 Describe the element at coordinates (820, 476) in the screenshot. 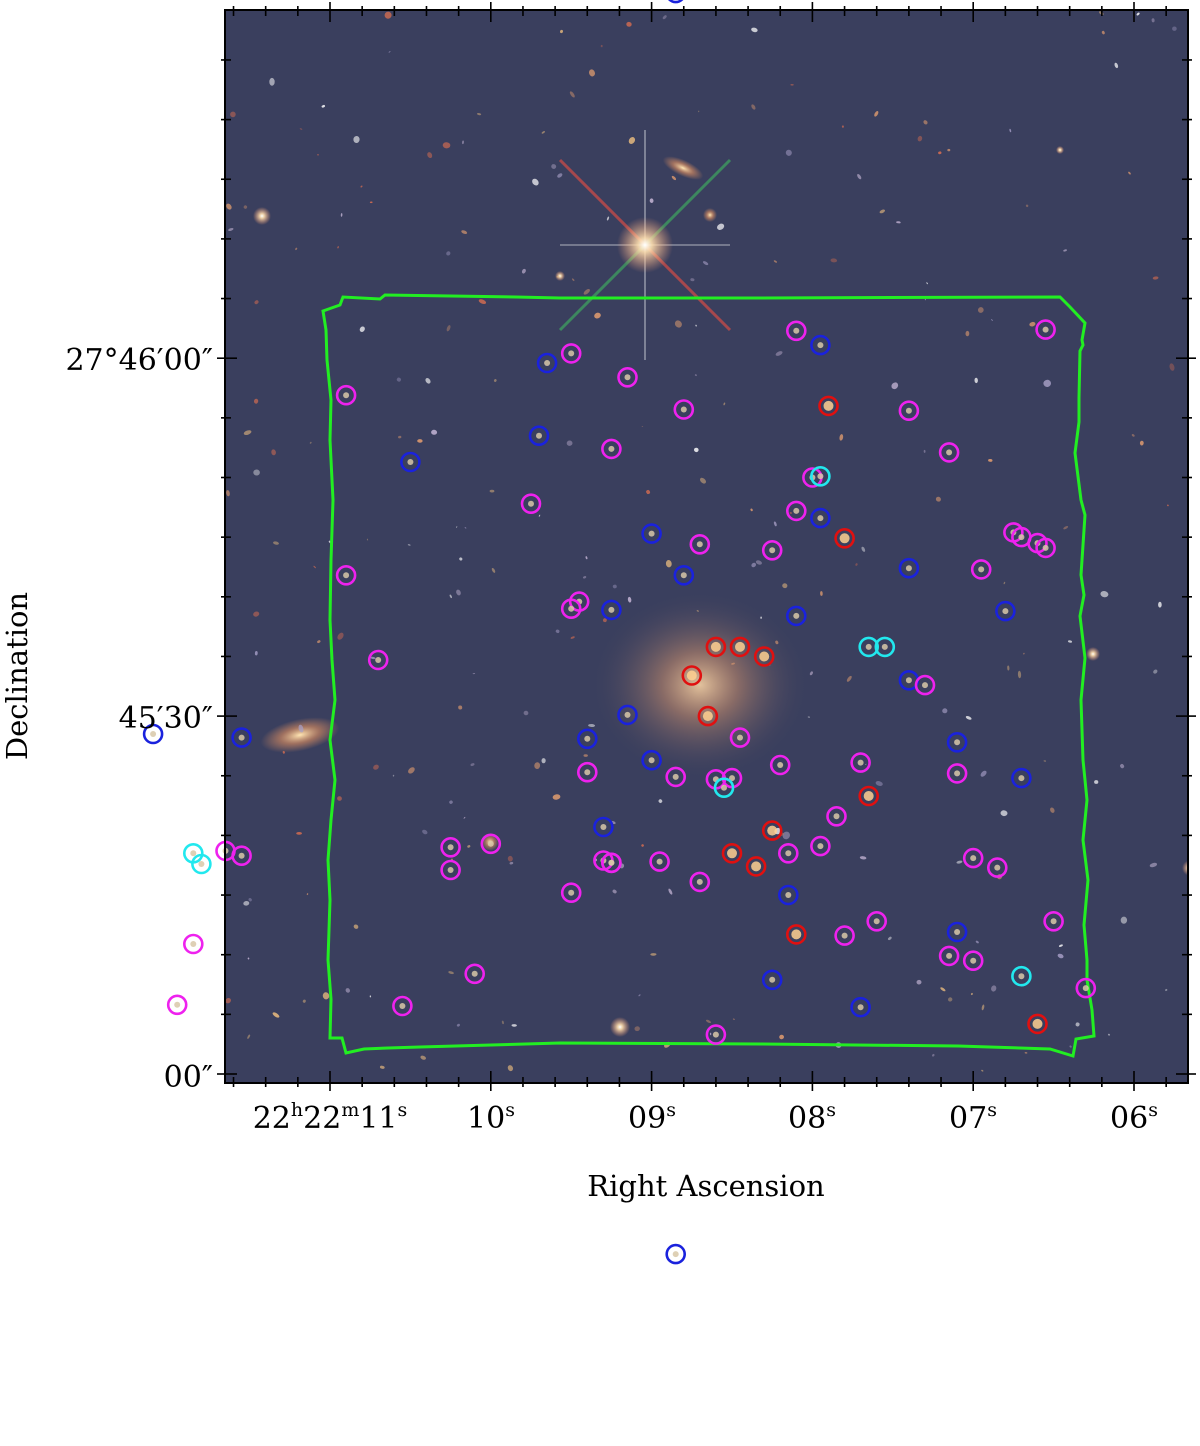

I see `marker-cyan` at that location.